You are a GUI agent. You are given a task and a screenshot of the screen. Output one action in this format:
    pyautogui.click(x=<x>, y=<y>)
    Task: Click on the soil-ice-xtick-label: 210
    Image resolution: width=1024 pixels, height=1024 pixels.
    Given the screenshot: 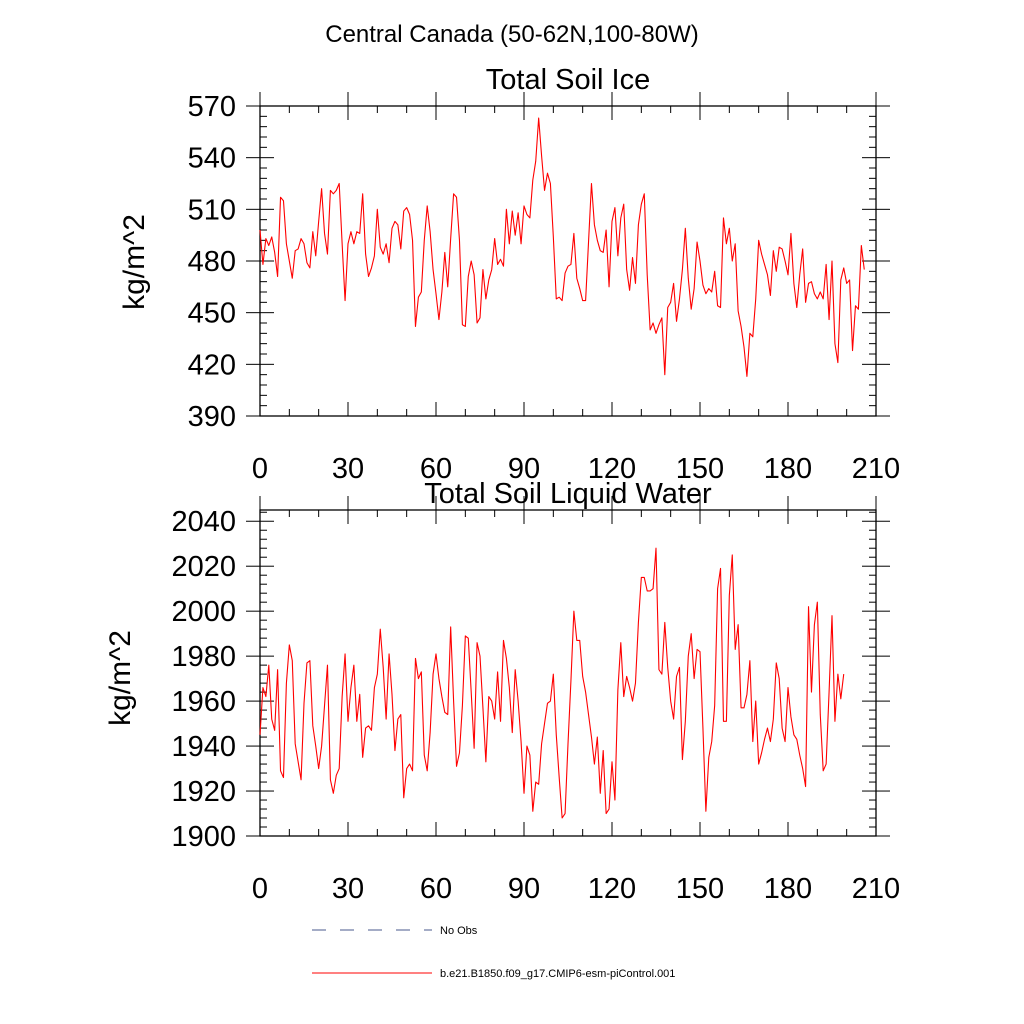 What is the action you would take?
    pyautogui.click(x=876, y=469)
    